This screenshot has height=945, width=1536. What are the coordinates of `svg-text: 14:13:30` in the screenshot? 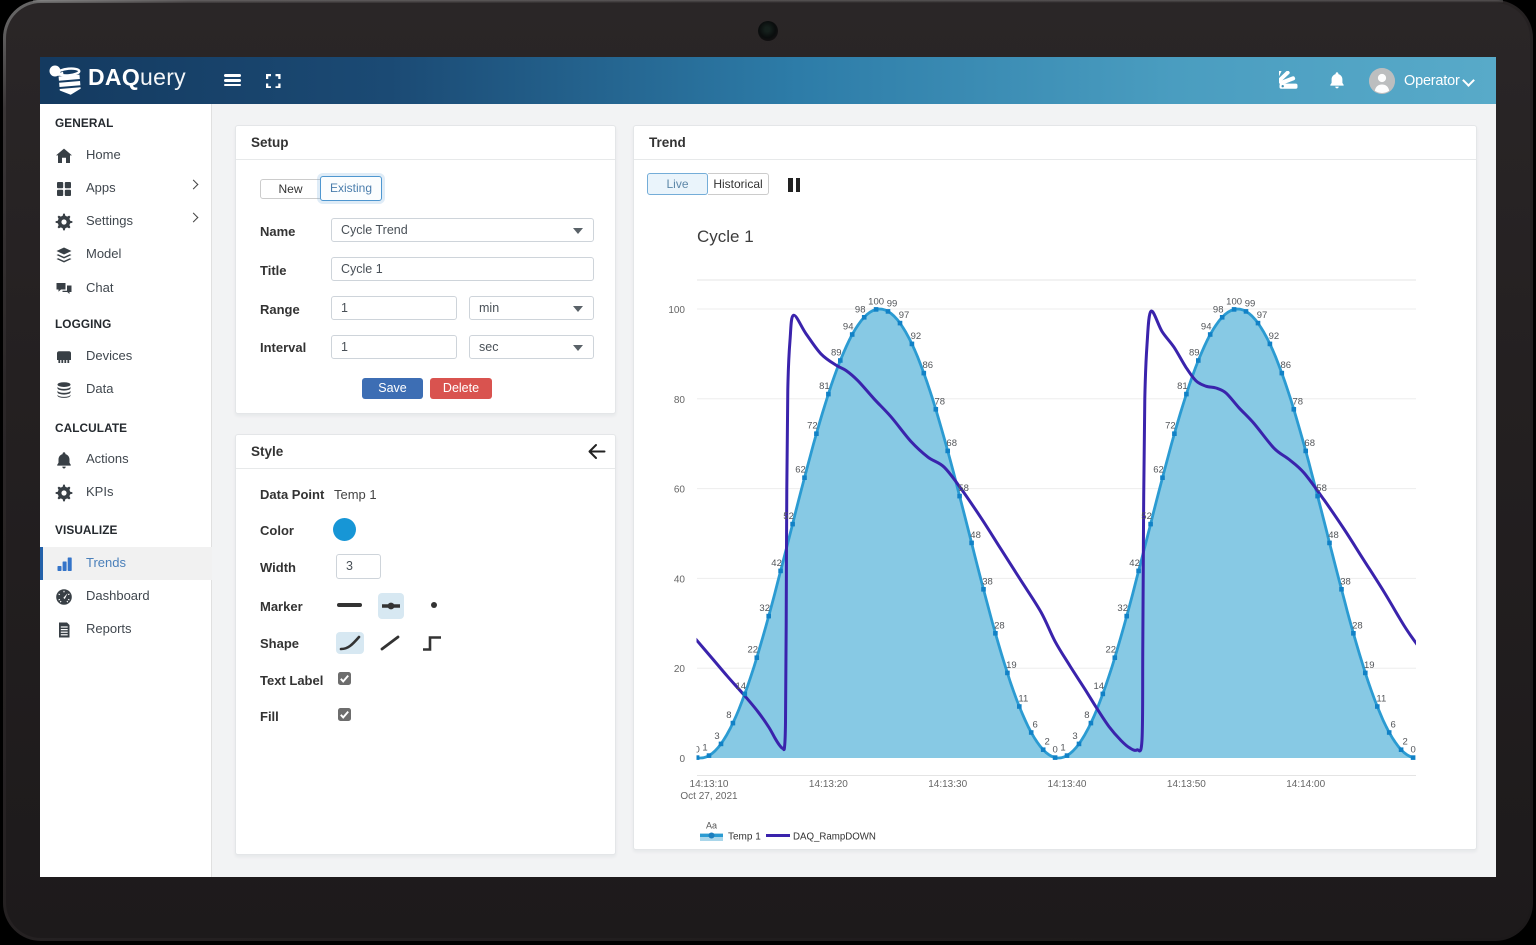 It's located at (947, 784).